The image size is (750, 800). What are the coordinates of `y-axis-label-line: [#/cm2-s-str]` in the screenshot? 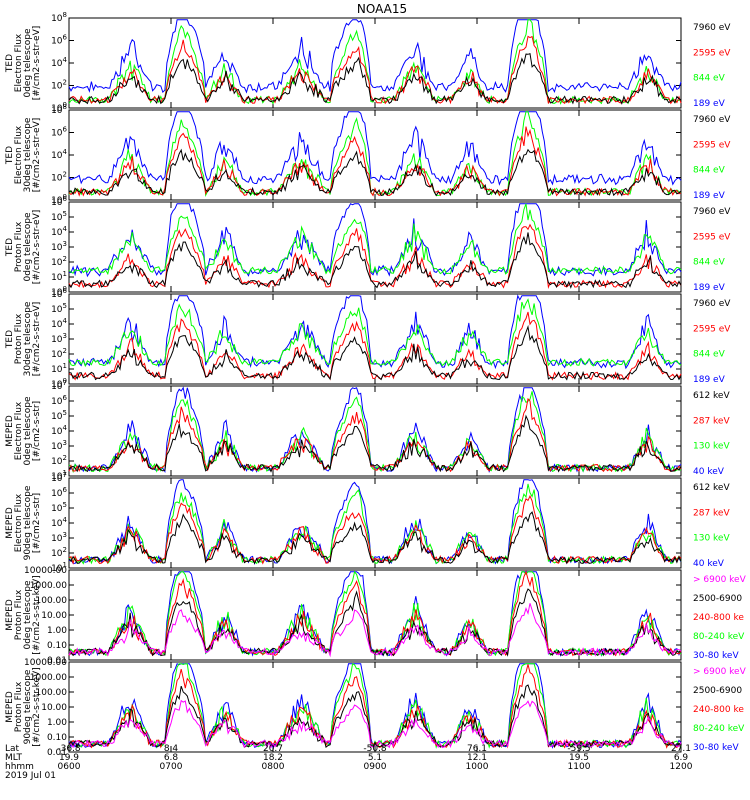 It's located at (37, 523).